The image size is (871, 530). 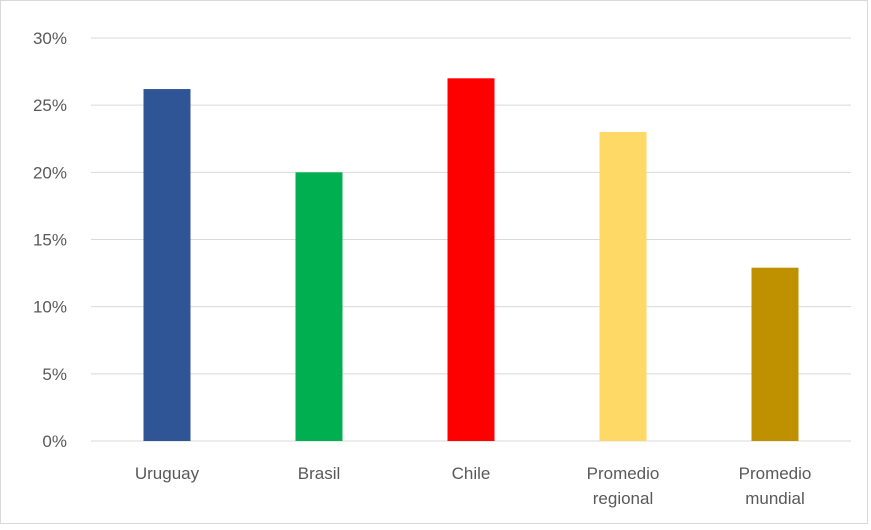 What do you see at coordinates (54, 441) in the screenshot?
I see `y-tick-label: 0%` at bounding box center [54, 441].